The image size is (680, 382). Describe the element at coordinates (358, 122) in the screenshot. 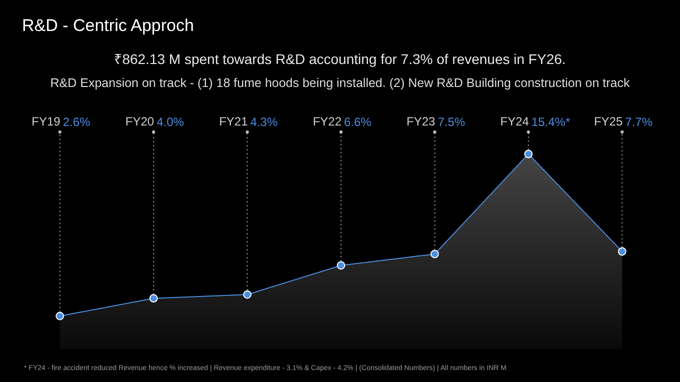

I see `data-label: 6.6%` at that location.